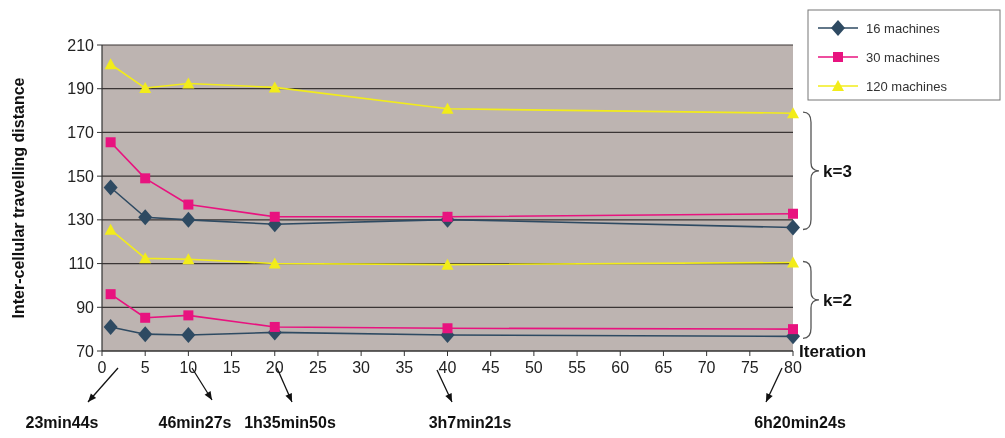 Image resolution: width=1005 pixels, height=438 pixels. I want to click on y-tick-label: 170, so click(81, 133).